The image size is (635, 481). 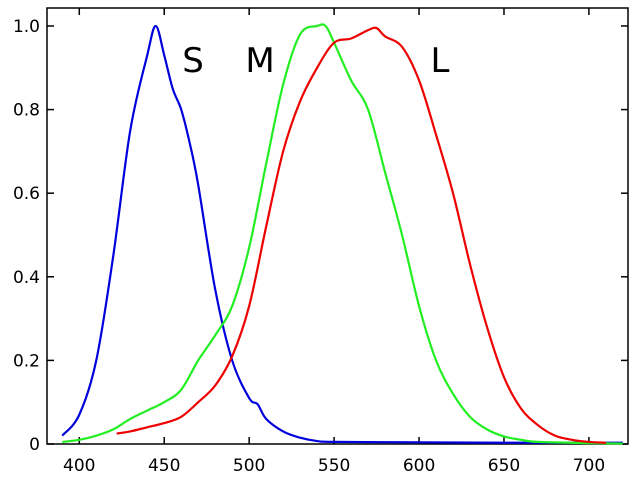 I want to click on y-tick-label: 0.2, so click(x=26, y=361).